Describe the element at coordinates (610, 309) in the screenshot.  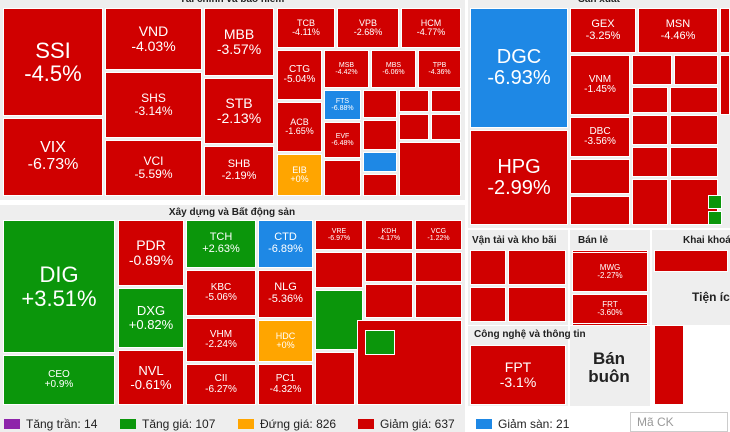
I see `stock-tile: FRT -3.60%` at that location.